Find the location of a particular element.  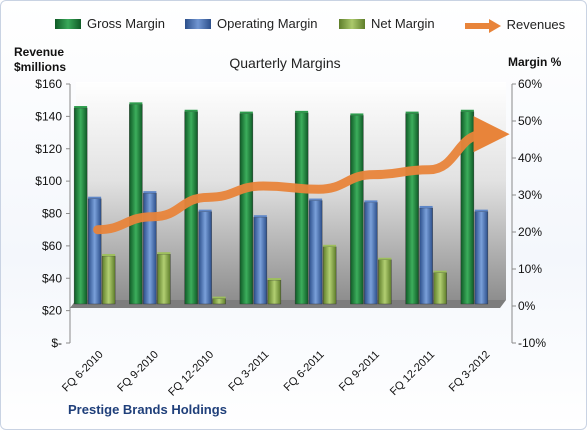

right-tick-label: 10% is located at coordinates (530, 269).